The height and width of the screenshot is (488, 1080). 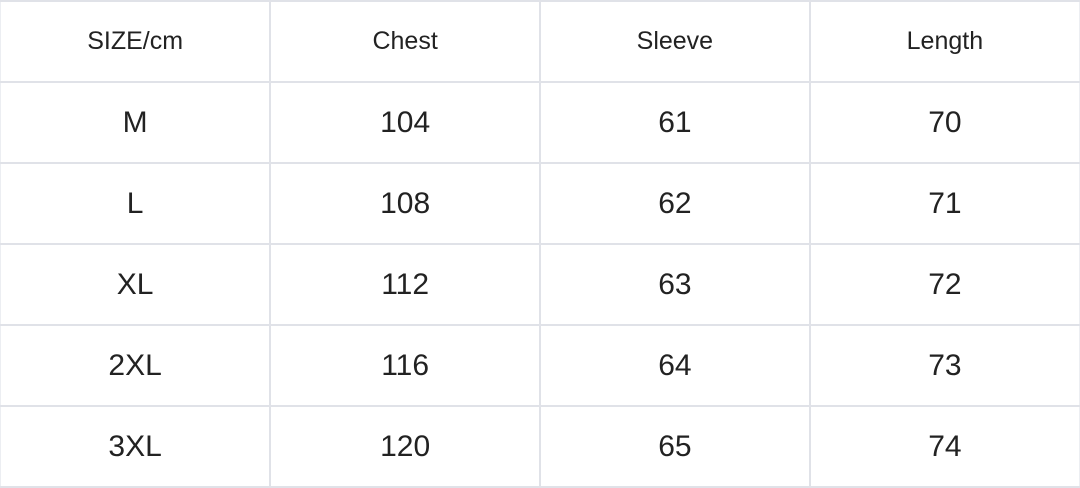 What do you see at coordinates (944, 284) in the screenshot?
I see `cell-length: 72` at bounding box center [944, 284].